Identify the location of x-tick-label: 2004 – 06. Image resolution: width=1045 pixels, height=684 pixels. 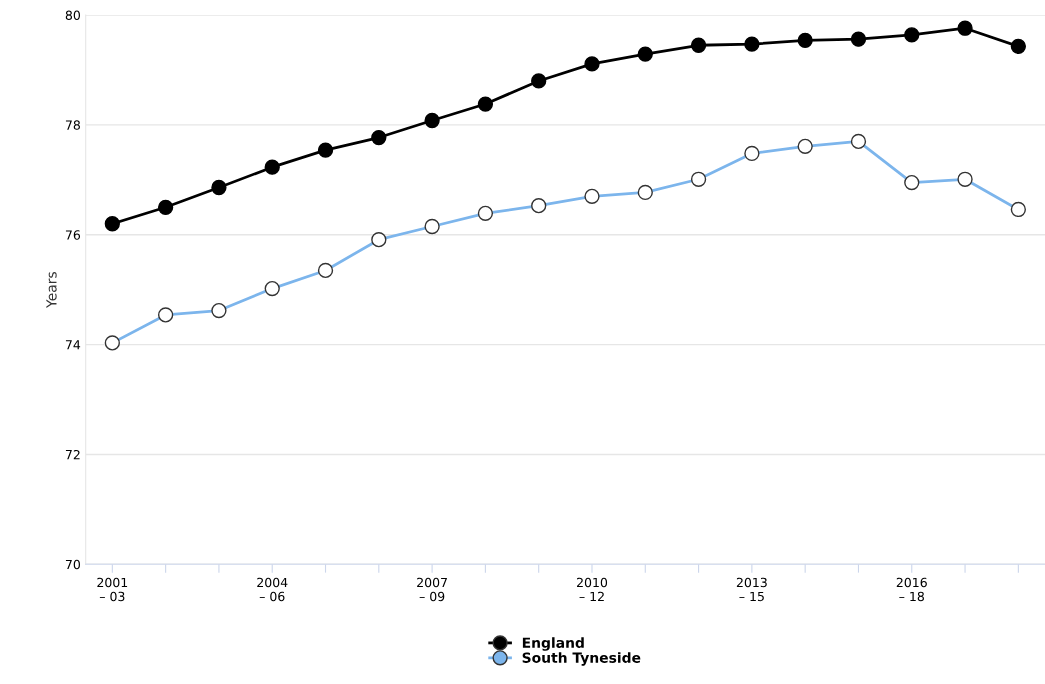
(272, 589).